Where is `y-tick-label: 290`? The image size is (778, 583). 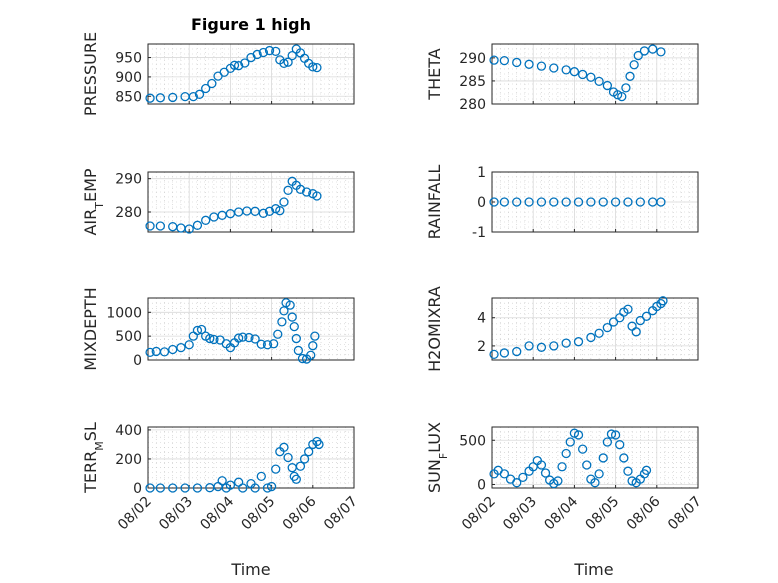
y-tick-label: 290 is located at coordinates (472, 59).